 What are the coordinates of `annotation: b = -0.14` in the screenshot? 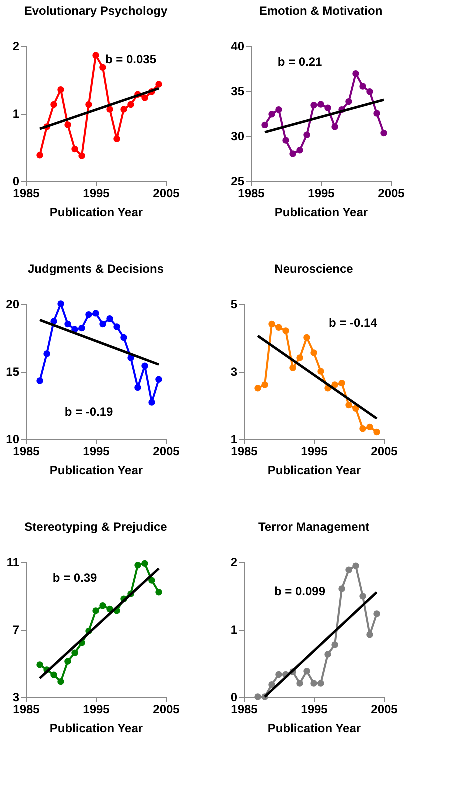 It's located at (353, 323).